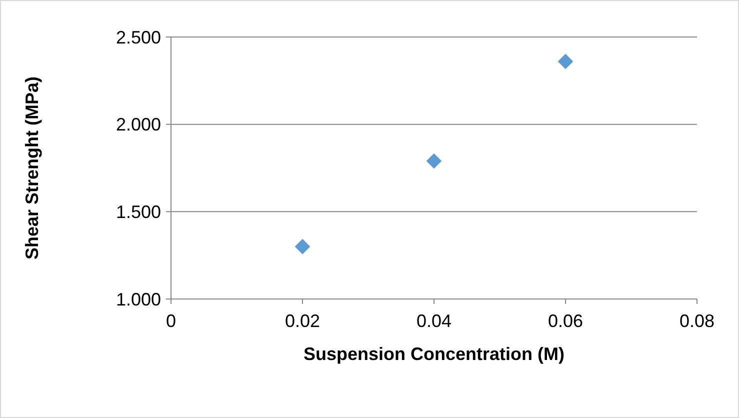 Image resolution: width=739 pixels, height=418 pixels. Describe the element at coordinates (434, 321) in the screenshot. I see `x-tick-label: 0.04` at that location.